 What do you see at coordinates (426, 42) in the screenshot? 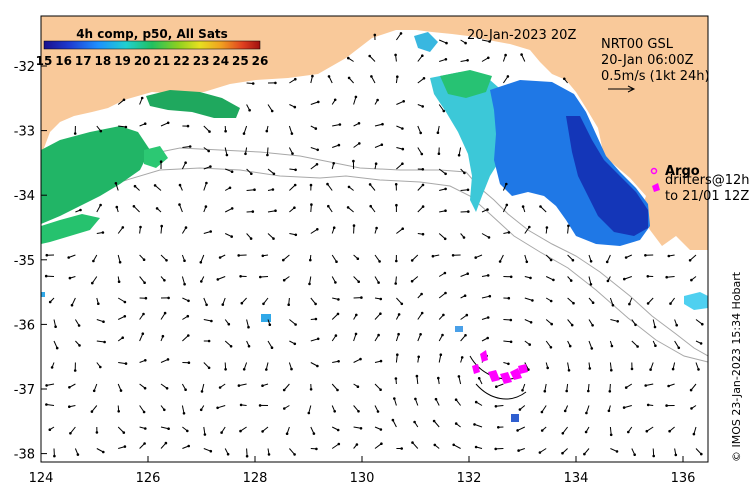
I see `sst-patch-north-cyan` at bounding box center [426, 42].